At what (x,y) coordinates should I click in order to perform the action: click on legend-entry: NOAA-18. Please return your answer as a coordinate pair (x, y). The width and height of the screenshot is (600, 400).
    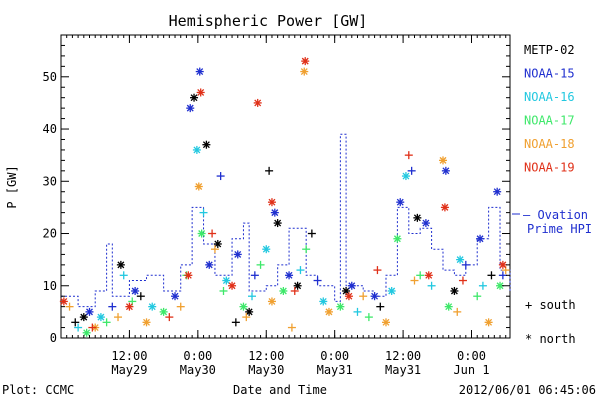
    Looking at the image, I should click on (549, 144).